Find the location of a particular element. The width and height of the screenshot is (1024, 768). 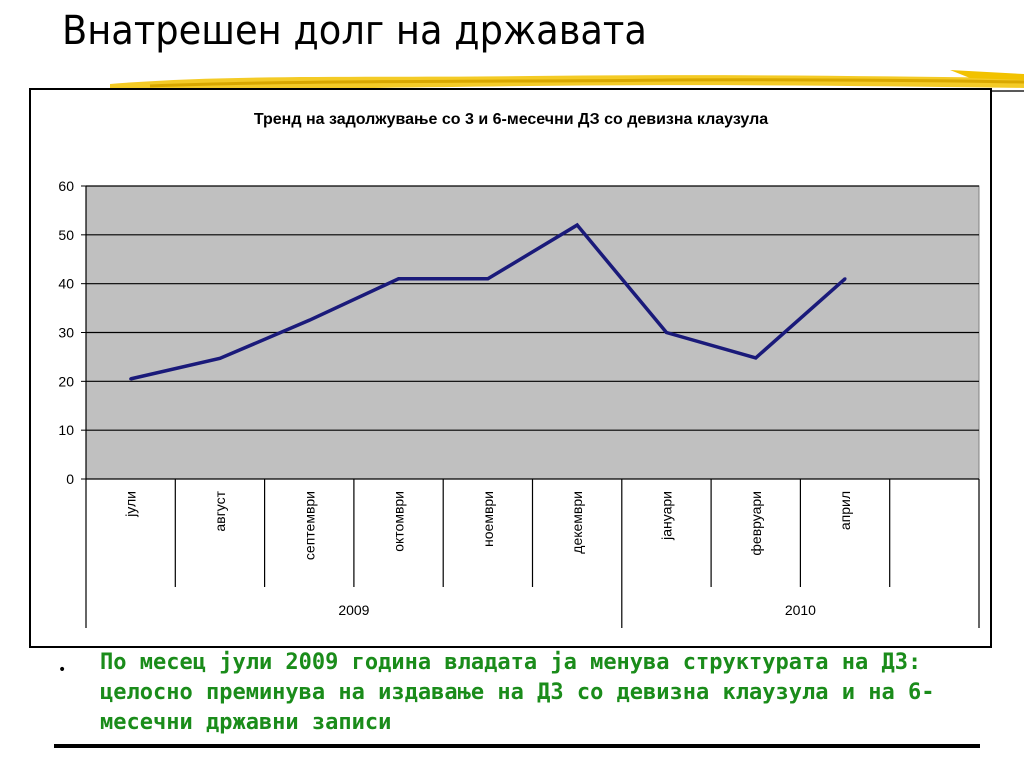

x-tick-label: ноември is located at coordinates (488, 519).